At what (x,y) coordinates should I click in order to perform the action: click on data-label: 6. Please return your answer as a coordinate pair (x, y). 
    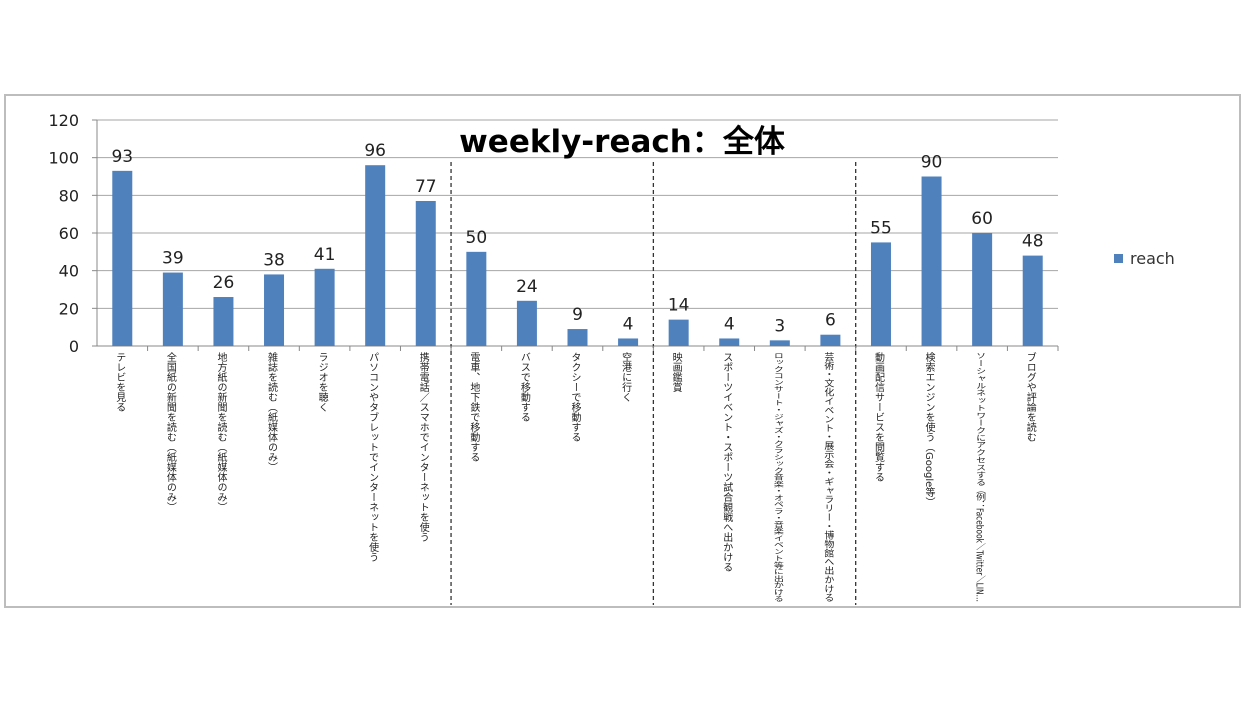
    Looking at the image, I should click on (830, 321).